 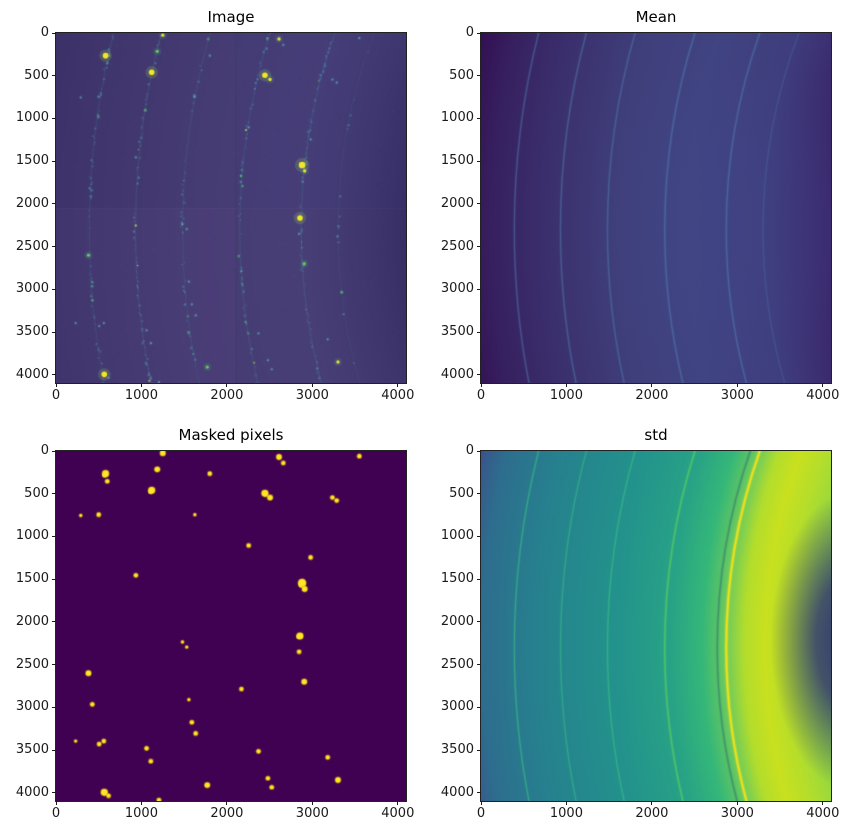 What do you see at coordinates (231, 17) in the screenshot?
I see `subplot-image-title: Image` at bounding box center [231, 17].